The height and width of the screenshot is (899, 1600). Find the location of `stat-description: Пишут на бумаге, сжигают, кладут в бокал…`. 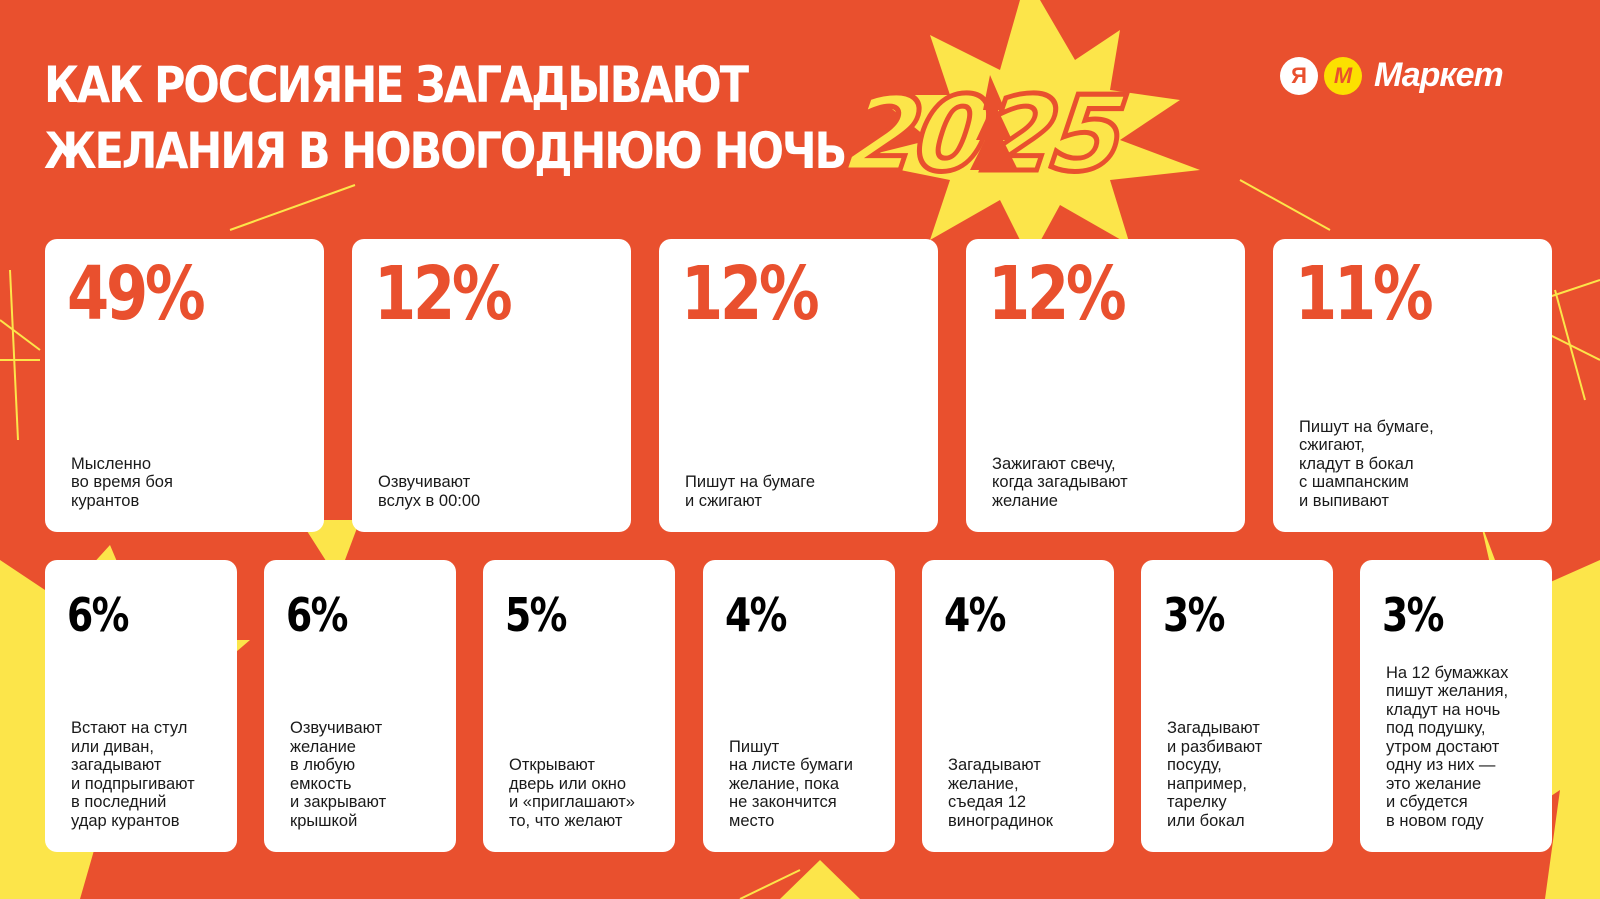

stat-description: Пишут на бумаге, сжигают, кладут в бокал… is located at coordinates (1366, 463).